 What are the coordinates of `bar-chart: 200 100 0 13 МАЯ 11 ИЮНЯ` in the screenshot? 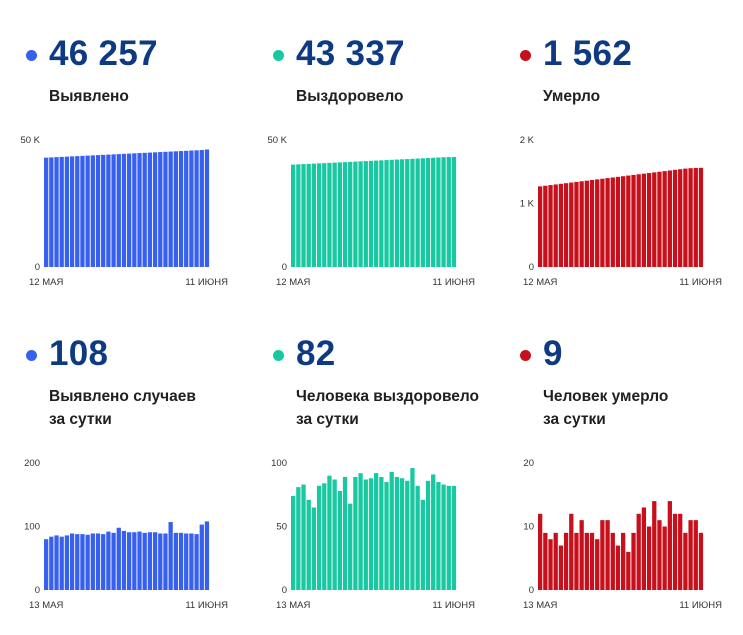 It's located at (126, 534).